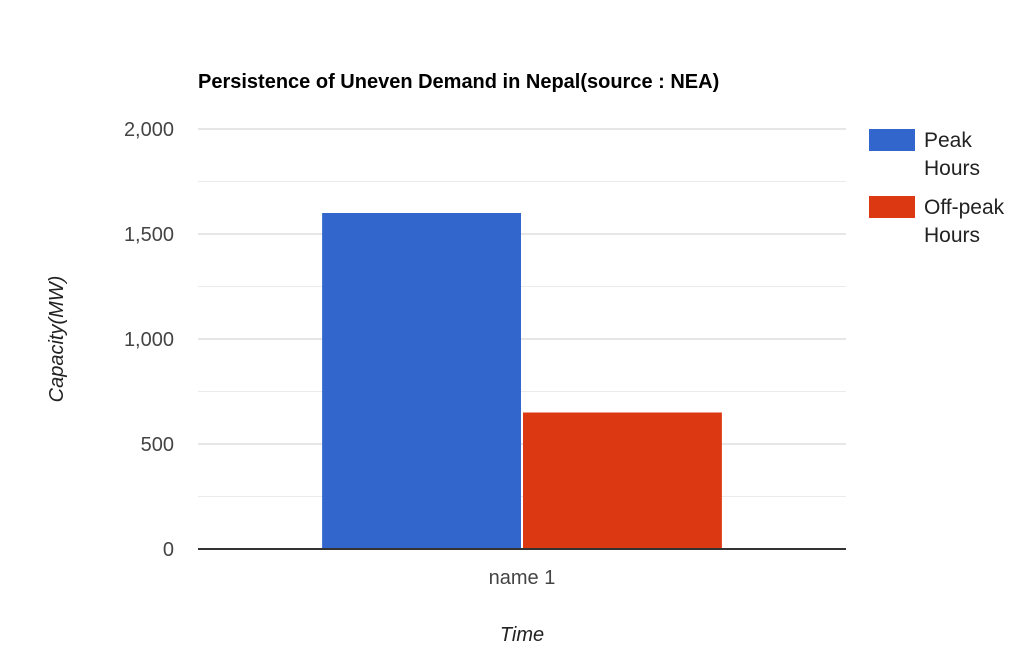 This screenshot has height=669, width=1035. I want to click on legend-label: Peak Hours, so click(952, 154).